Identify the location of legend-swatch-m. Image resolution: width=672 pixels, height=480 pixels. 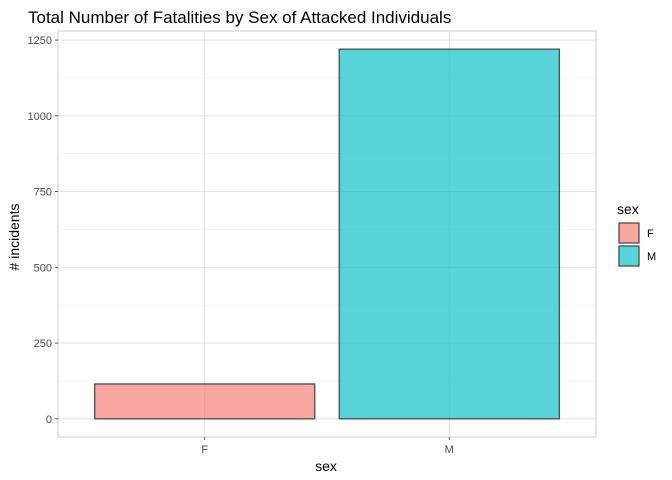
(629, 256).